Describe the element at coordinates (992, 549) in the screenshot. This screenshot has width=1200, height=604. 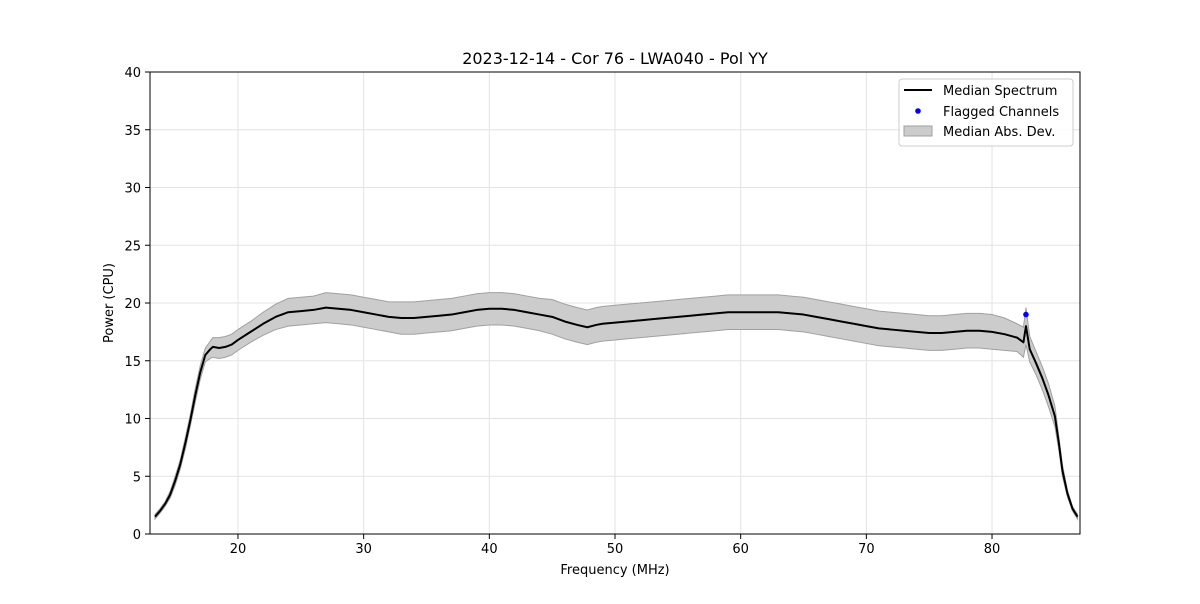
I see `x-tick-label: 80` at that location.